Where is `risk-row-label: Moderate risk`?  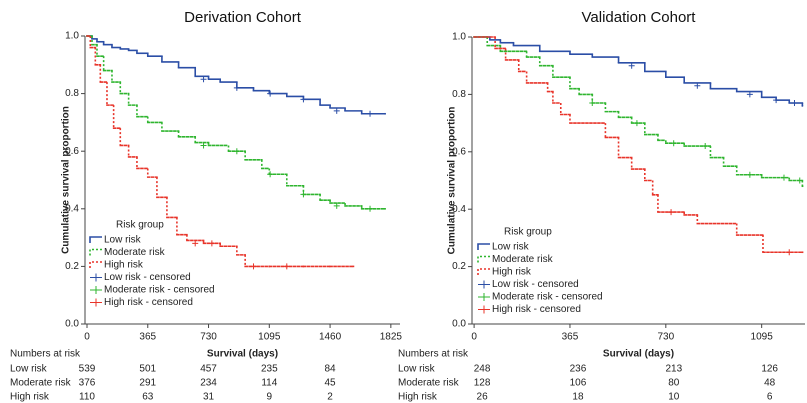 risk-row-label: Moderate risk is located at coordinates (41, 383).